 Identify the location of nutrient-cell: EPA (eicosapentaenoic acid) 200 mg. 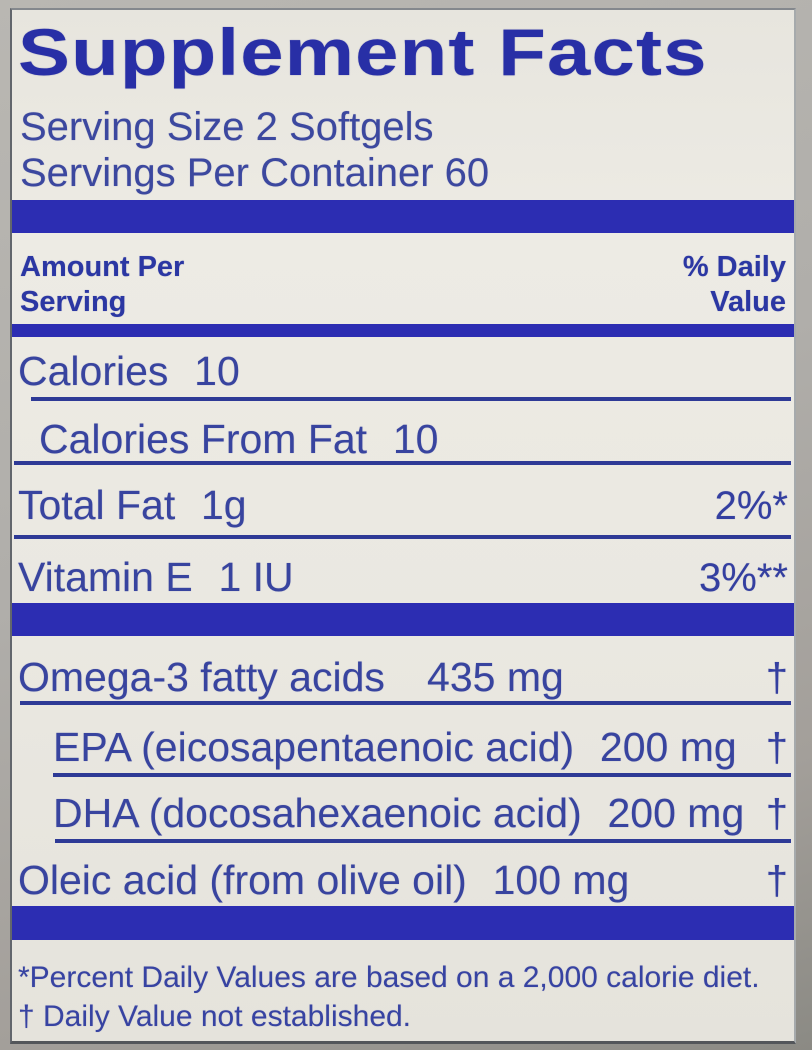
(395, 747).